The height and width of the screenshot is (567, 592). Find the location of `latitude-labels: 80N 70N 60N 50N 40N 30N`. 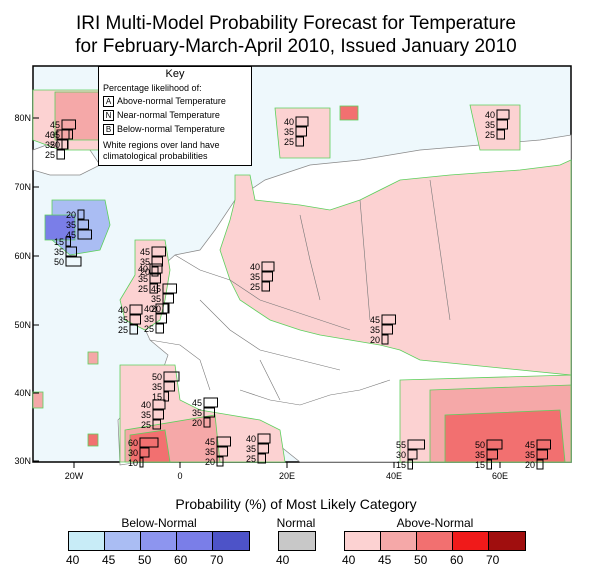

latitude-labels: 80N 70N 60N 50N 40N 30N is located at coordinates (22, 289).